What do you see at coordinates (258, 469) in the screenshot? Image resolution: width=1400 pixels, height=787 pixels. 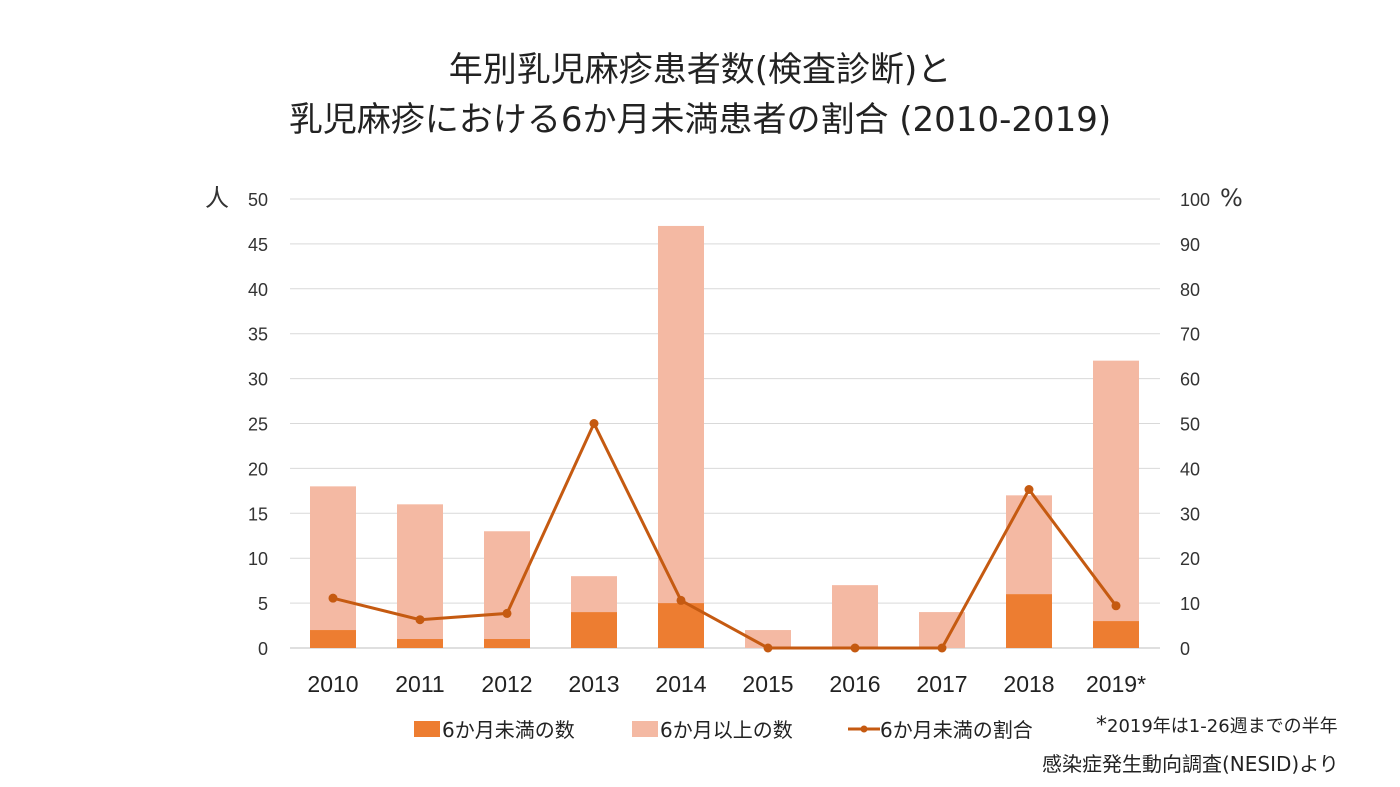 I see `y-tick-label: 20` at bounding box center [258, 469].